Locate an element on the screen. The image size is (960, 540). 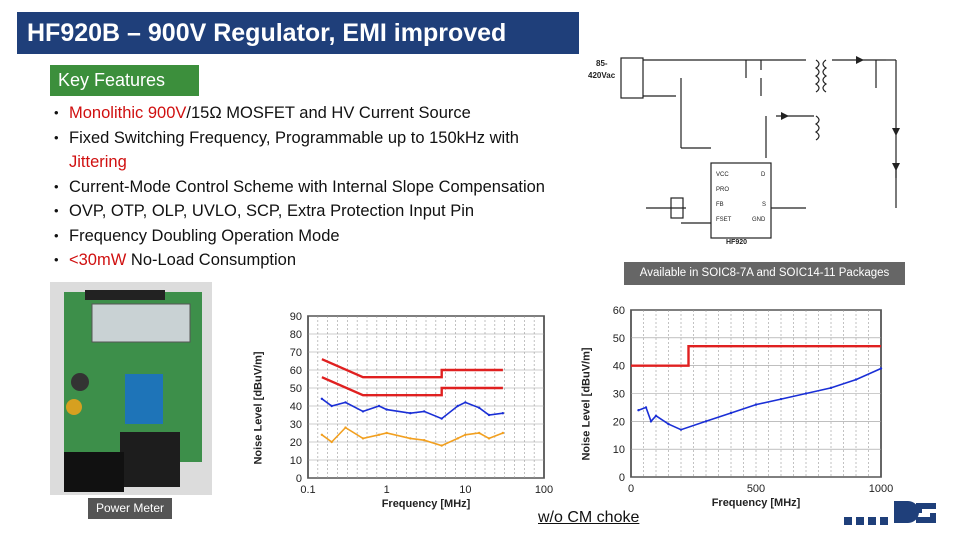
pin-fb: FB is located at coordinates (720, 205).